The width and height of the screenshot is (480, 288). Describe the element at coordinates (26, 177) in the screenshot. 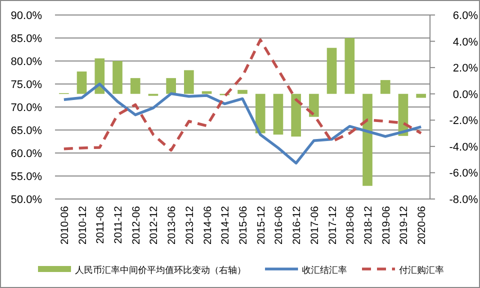

I see `y-tick-label: 55.0%` at that location.